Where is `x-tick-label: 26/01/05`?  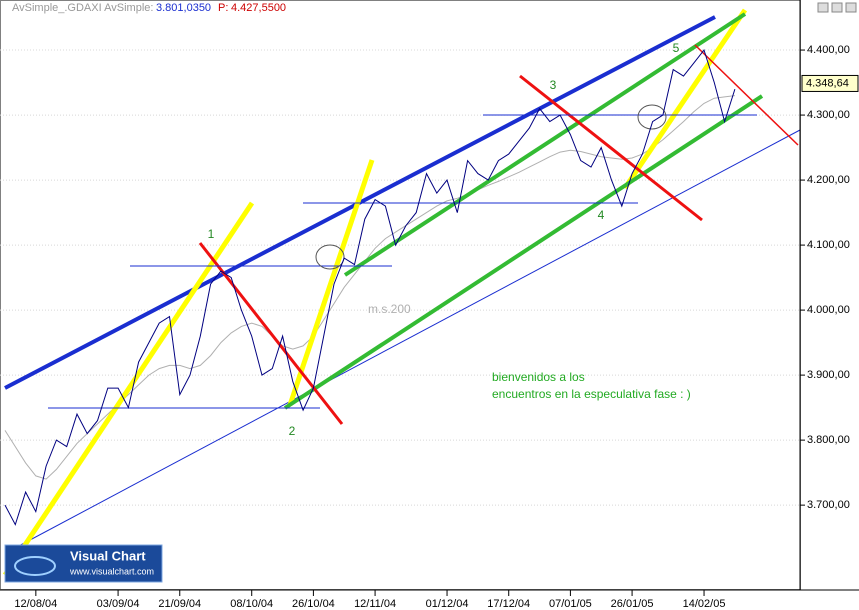 x-tick-label: 26/01/05 is located at coordinates (632, 604).